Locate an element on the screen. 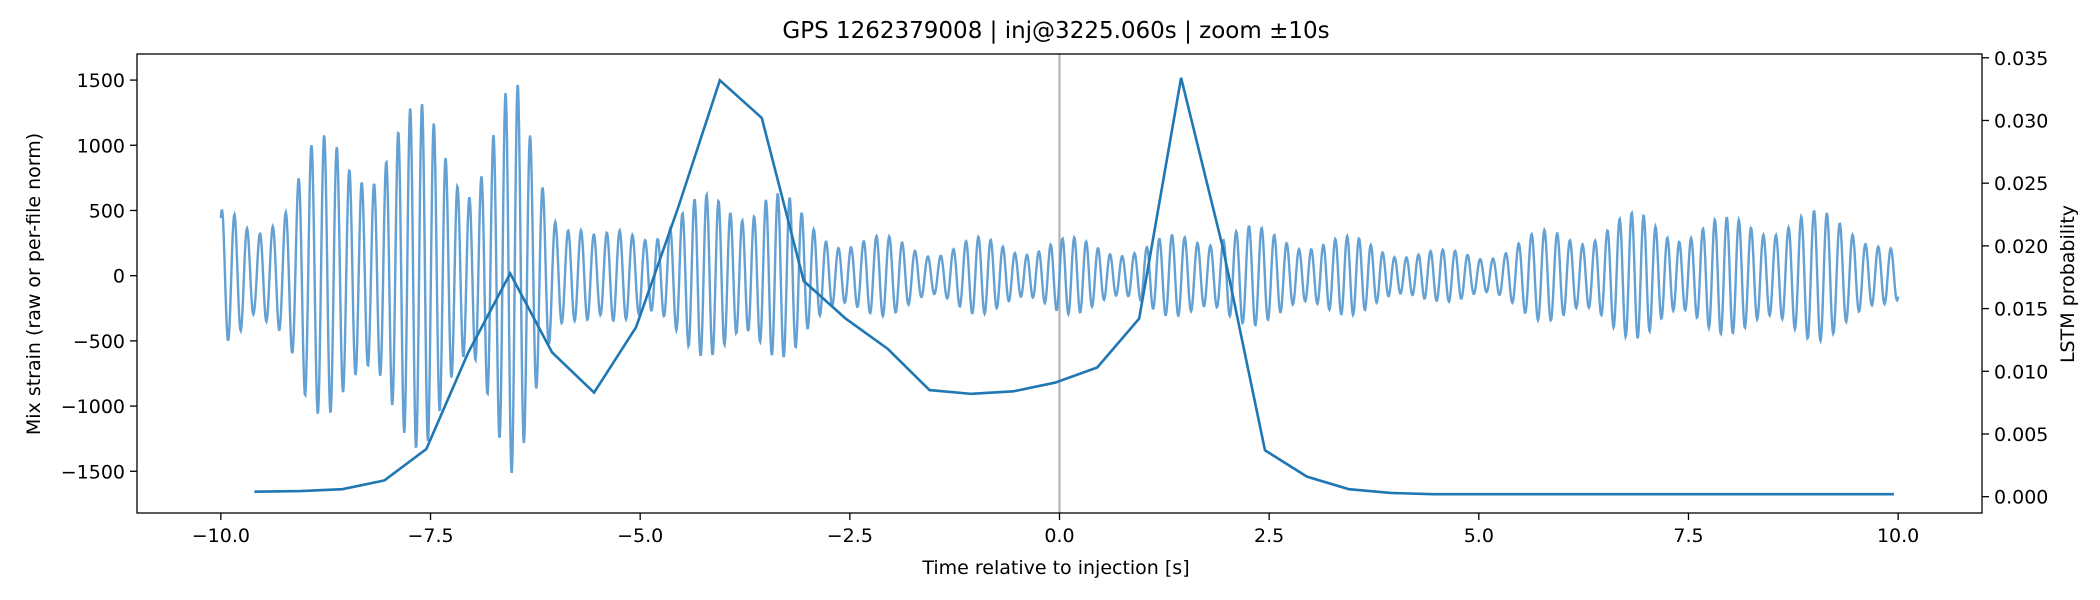 The image size is (2100, 600). y-left-tick-label: −500 is located at coordinates (99, 342).